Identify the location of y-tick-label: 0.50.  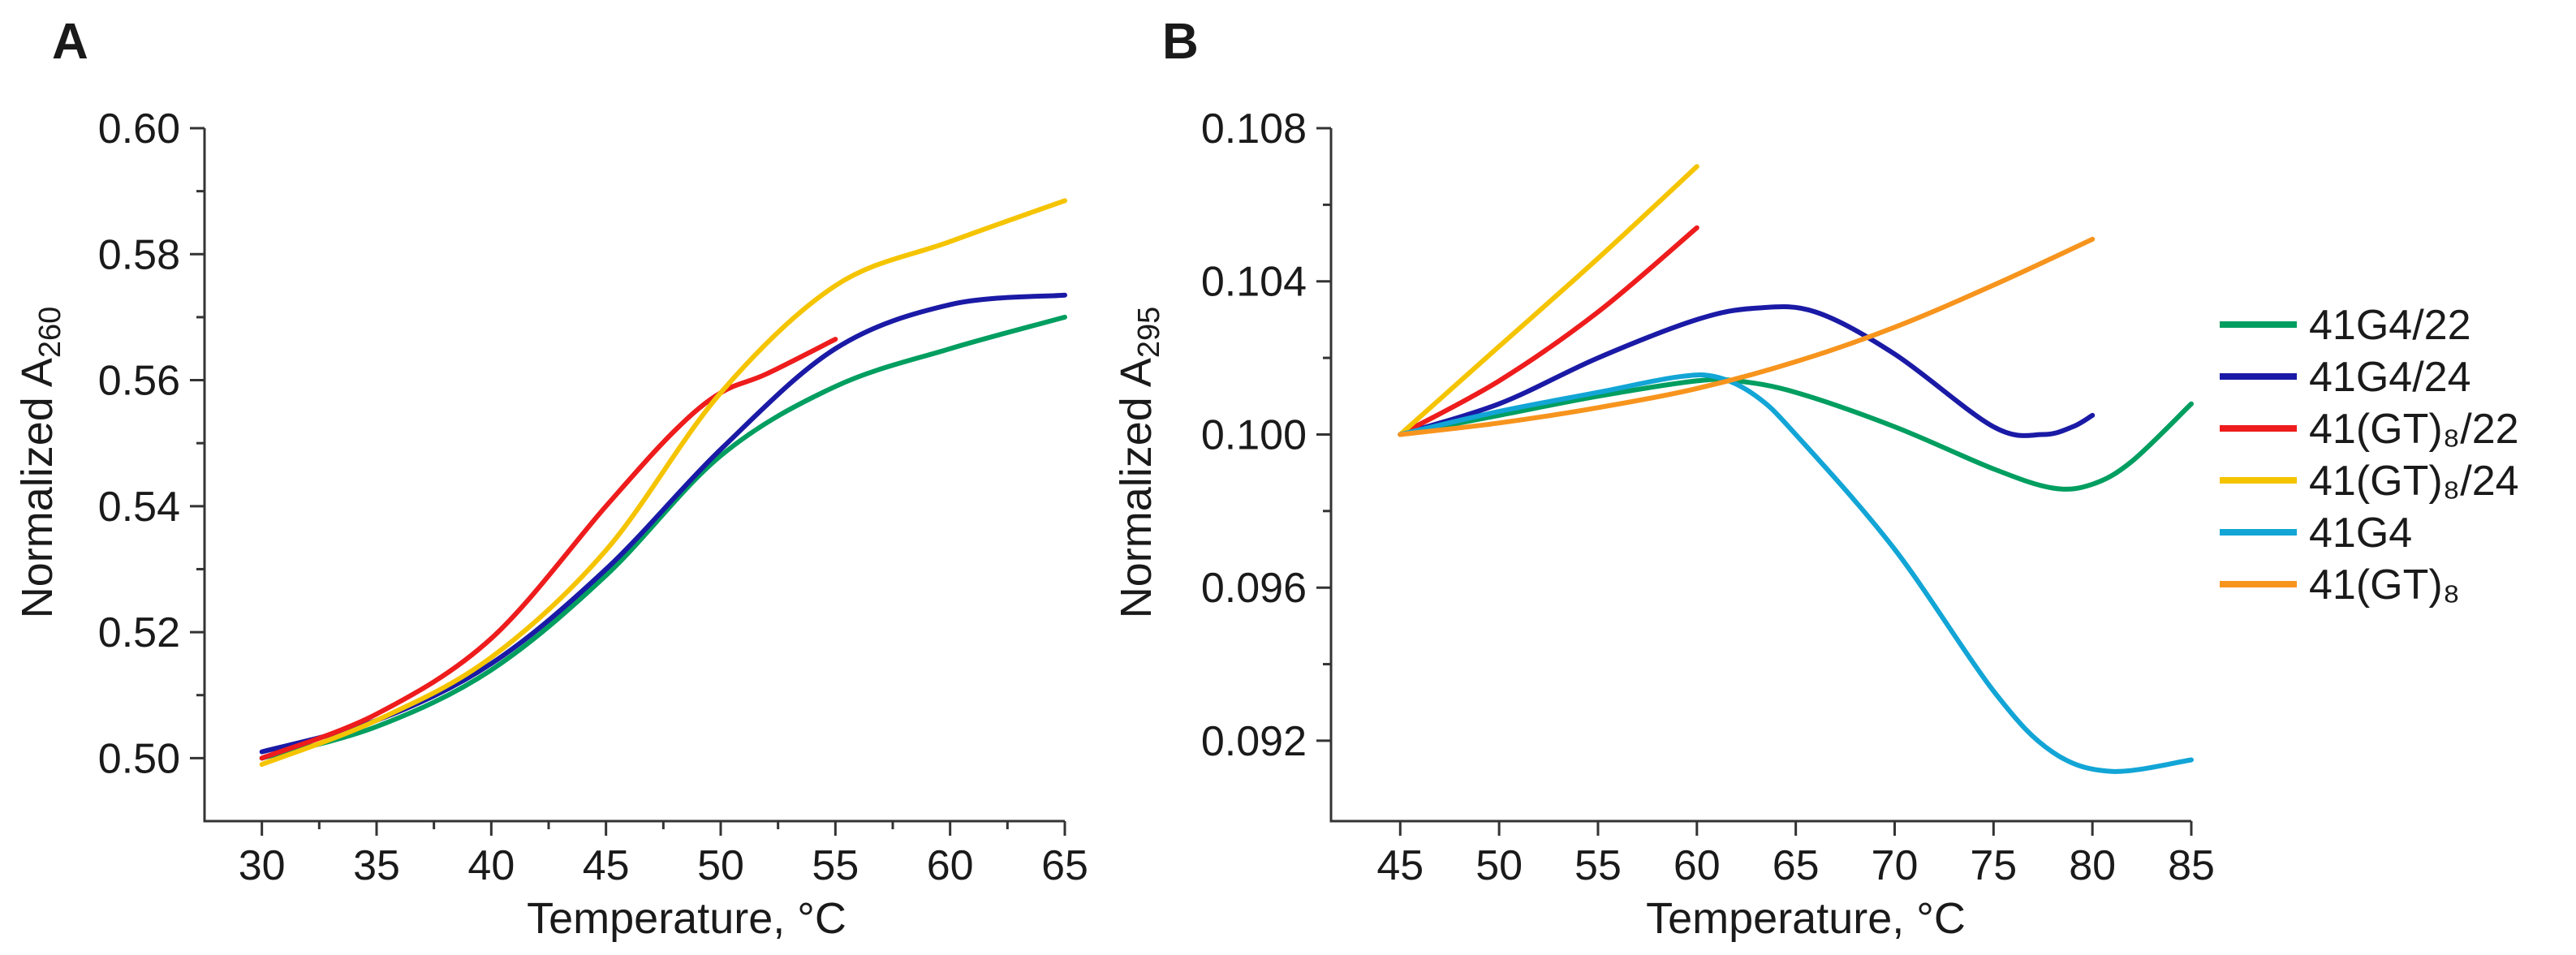
(139, 758).